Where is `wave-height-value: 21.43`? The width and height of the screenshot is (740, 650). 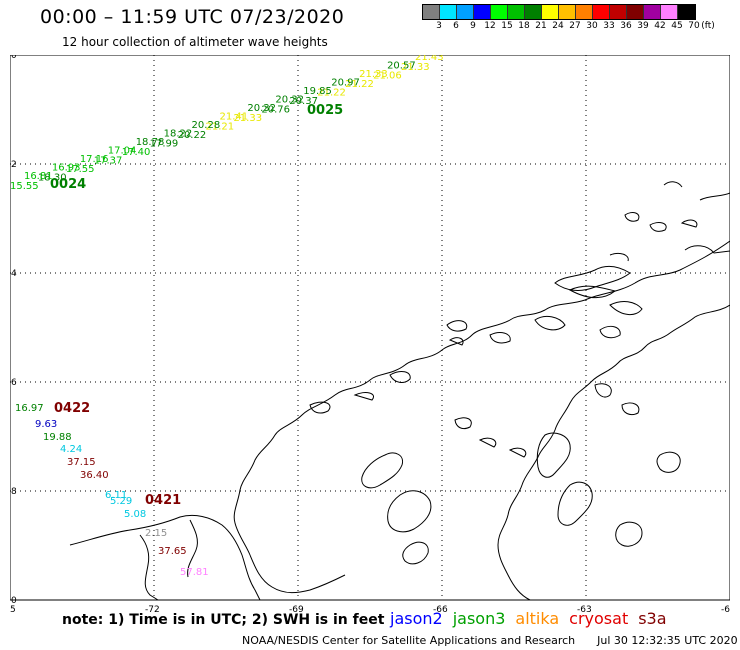 wave-height-value: 21.43 is located at coordinates (429, 59).